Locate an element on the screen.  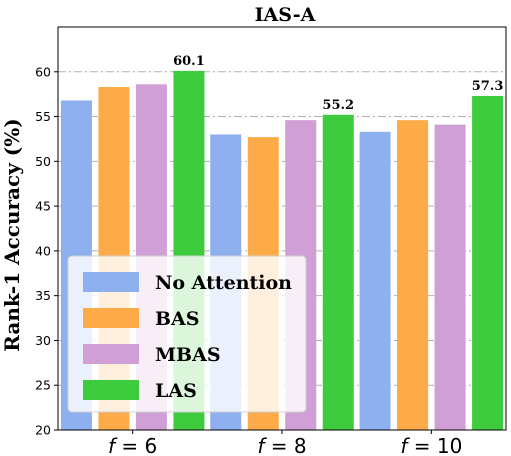
x-tick-value: = 6 is located at coordinates (136, 445).